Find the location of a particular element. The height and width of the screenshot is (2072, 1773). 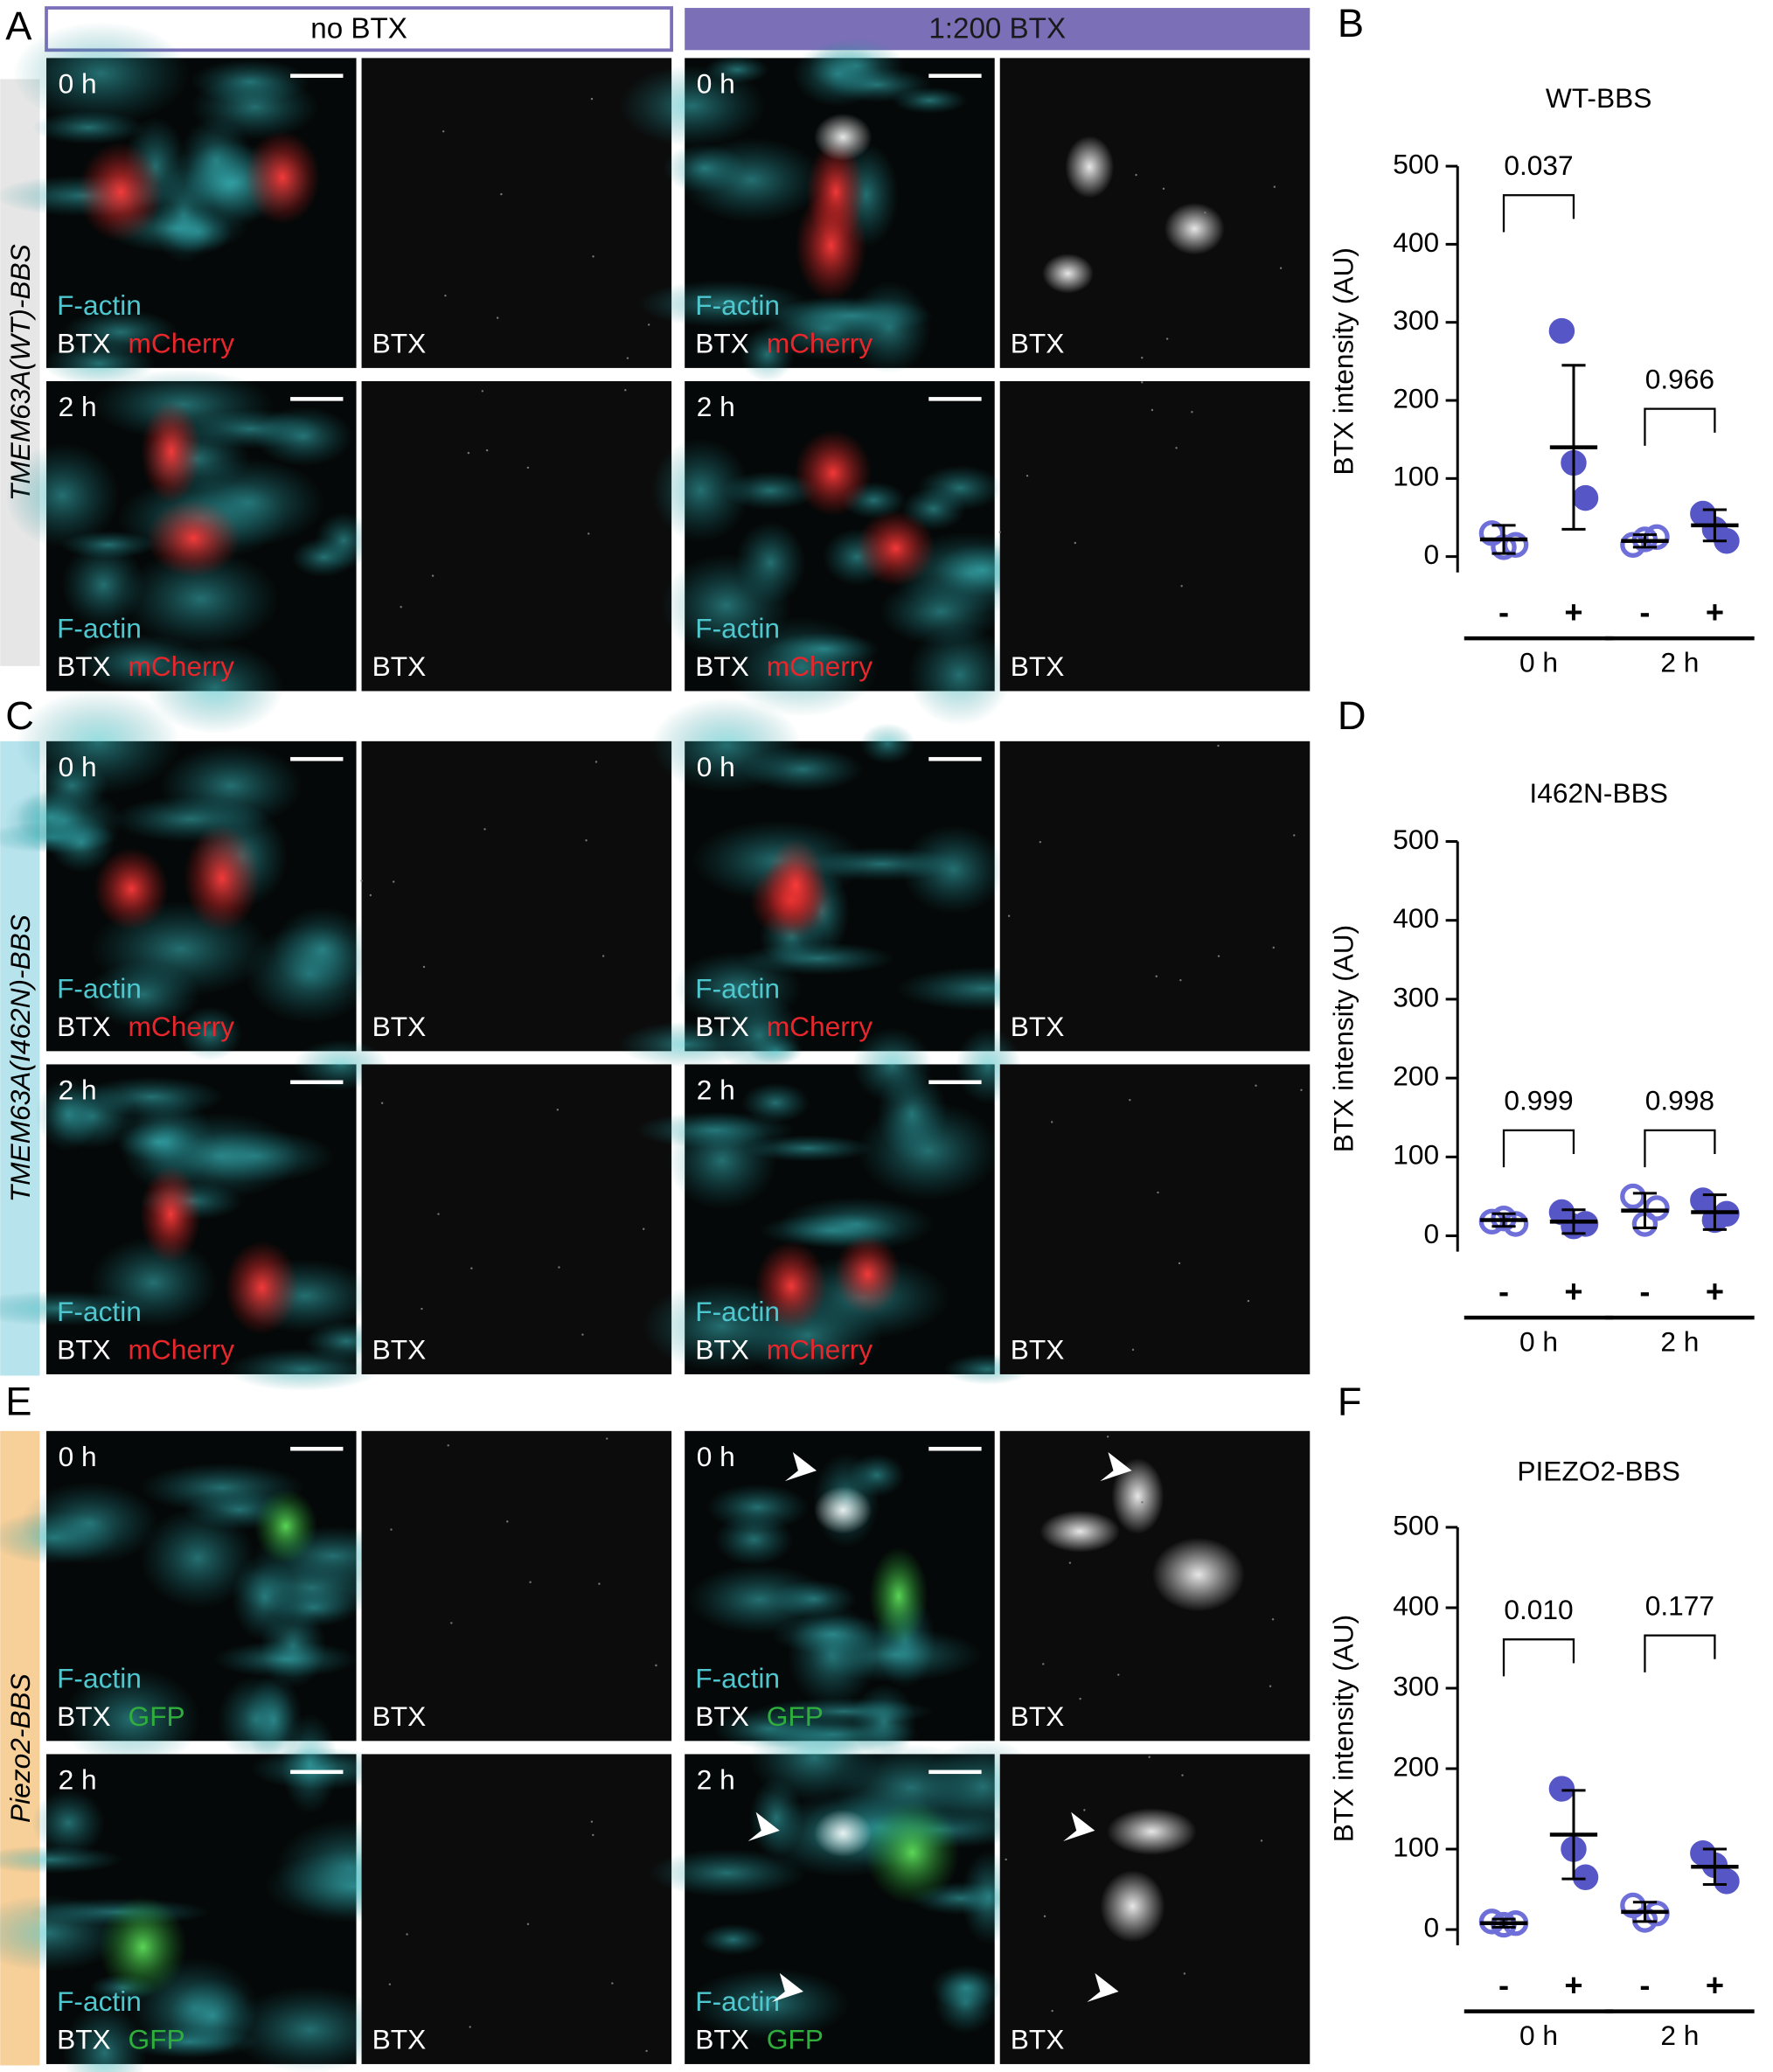

x-tick-label: + is located at coordinates (1715, 1291).